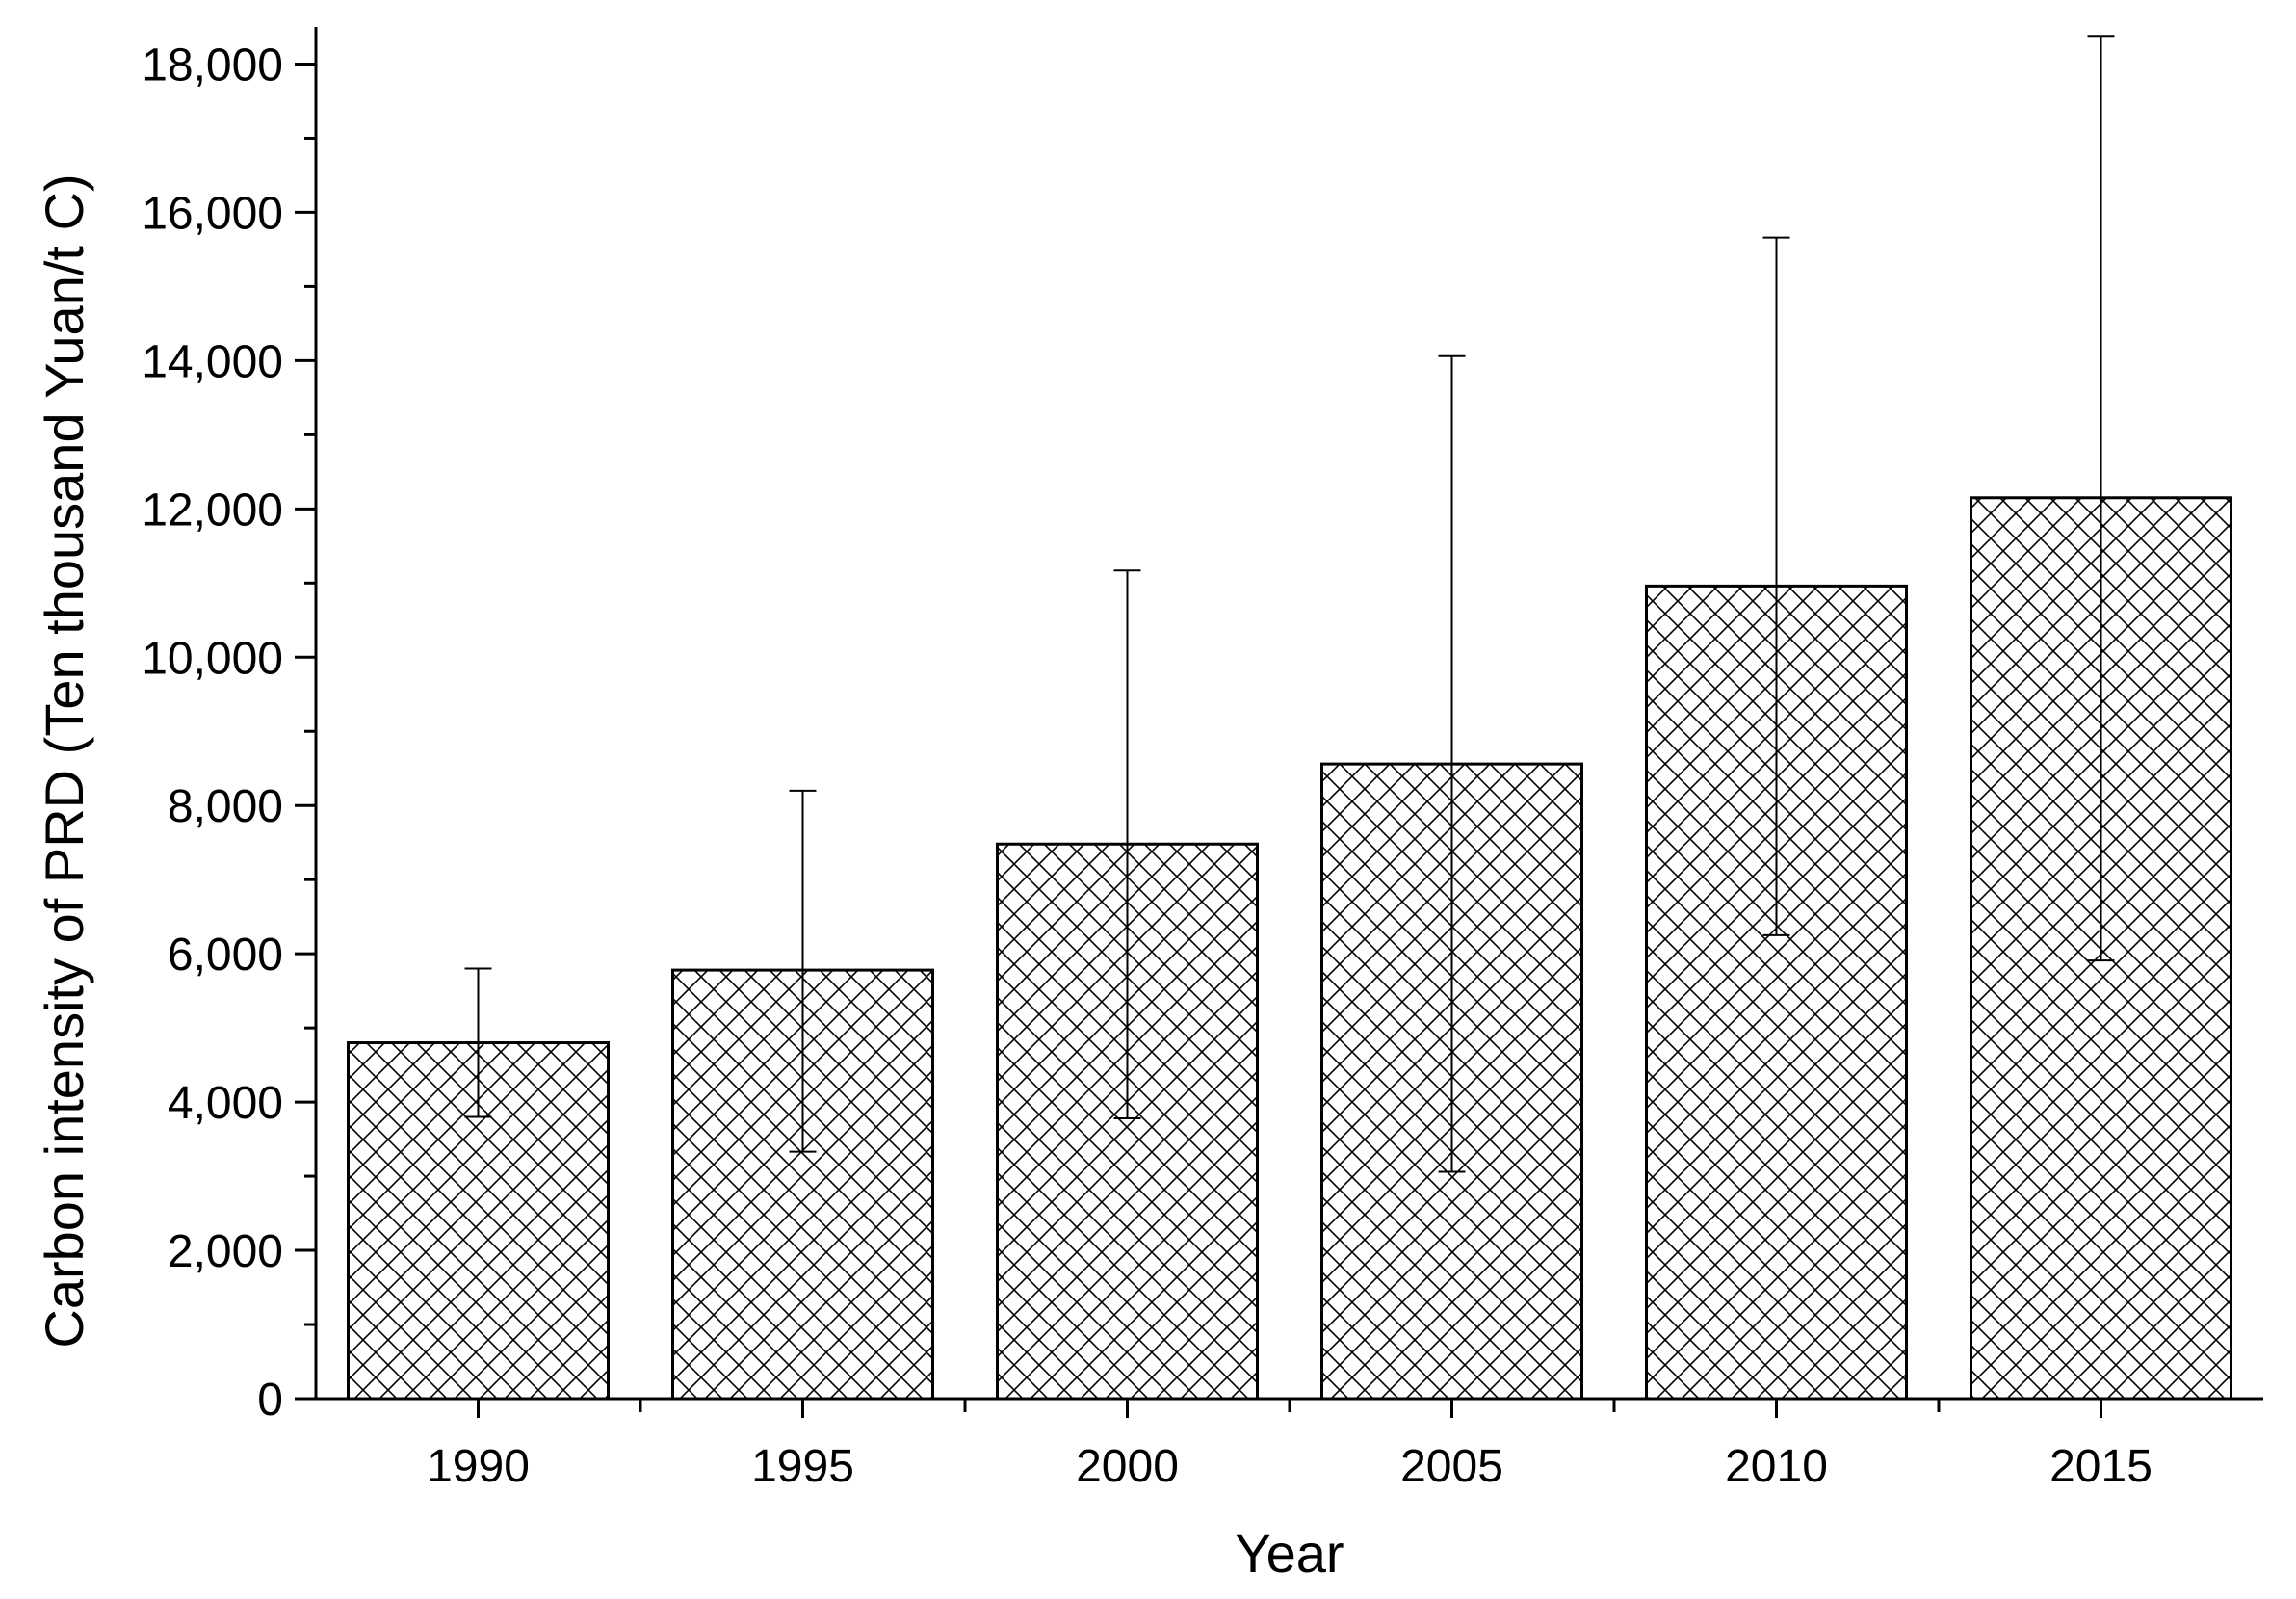  What do you see at coordinates (212, 213) in the screenshot?
I see `y-tick-label-16000: 16,000` at bounding box center [212, 213].